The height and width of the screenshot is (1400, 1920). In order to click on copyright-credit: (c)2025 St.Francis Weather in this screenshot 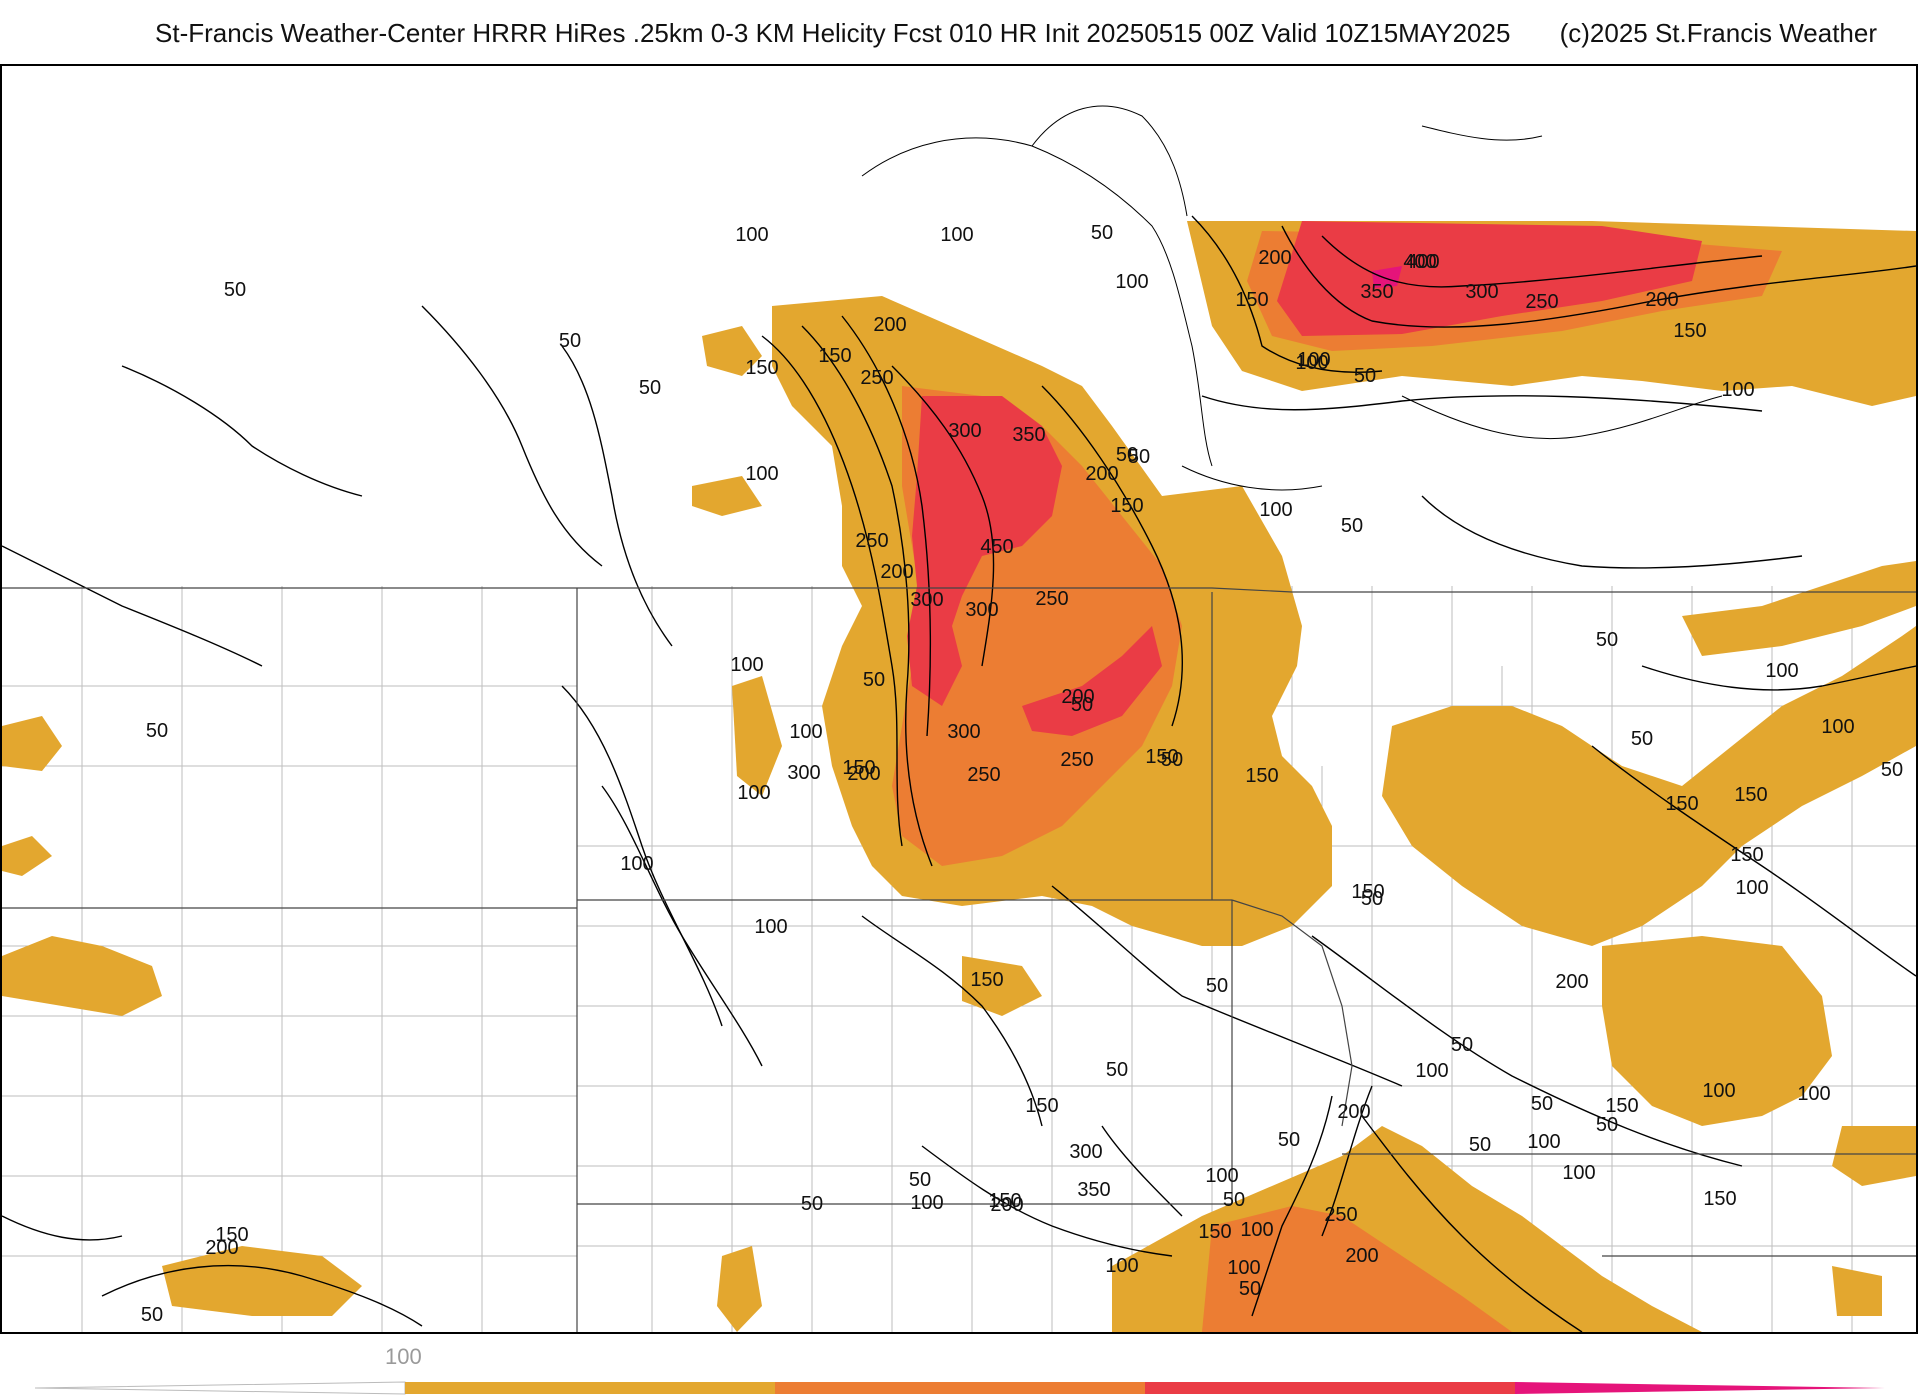, I will do `click(1718, 33)`.